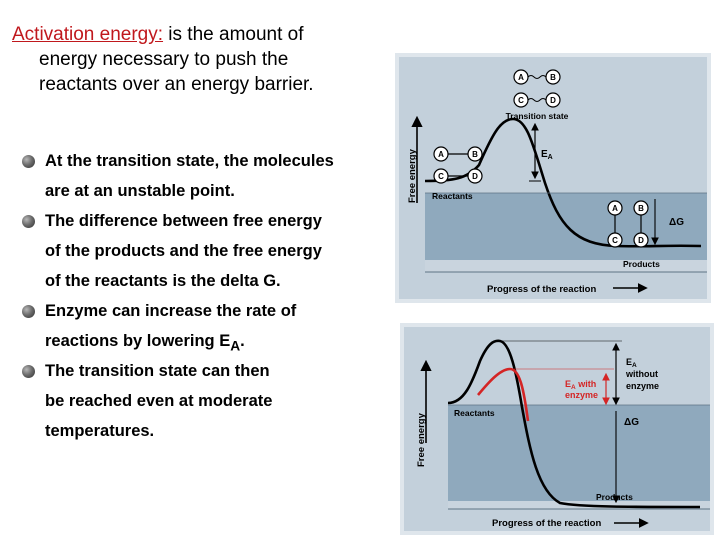 The width and height of the screenshot is (720, 540). I want to click on ea-enzyme-line2: enzyme, so click(581, 395).